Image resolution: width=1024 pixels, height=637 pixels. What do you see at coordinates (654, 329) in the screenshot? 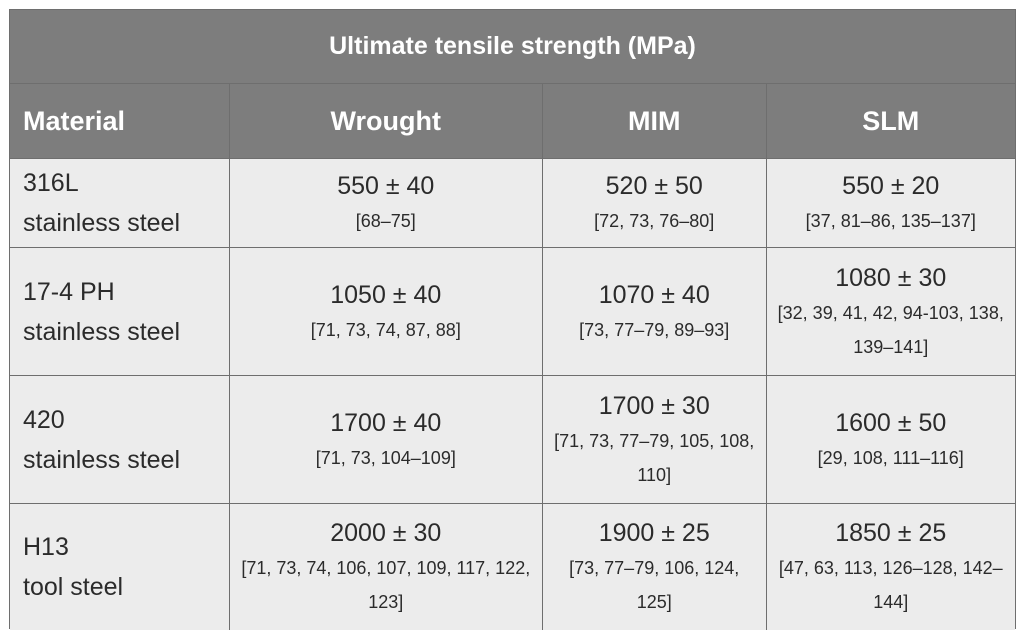
I see `references: [73, 77–79, 89–93]` at bounding box center [654, 329].